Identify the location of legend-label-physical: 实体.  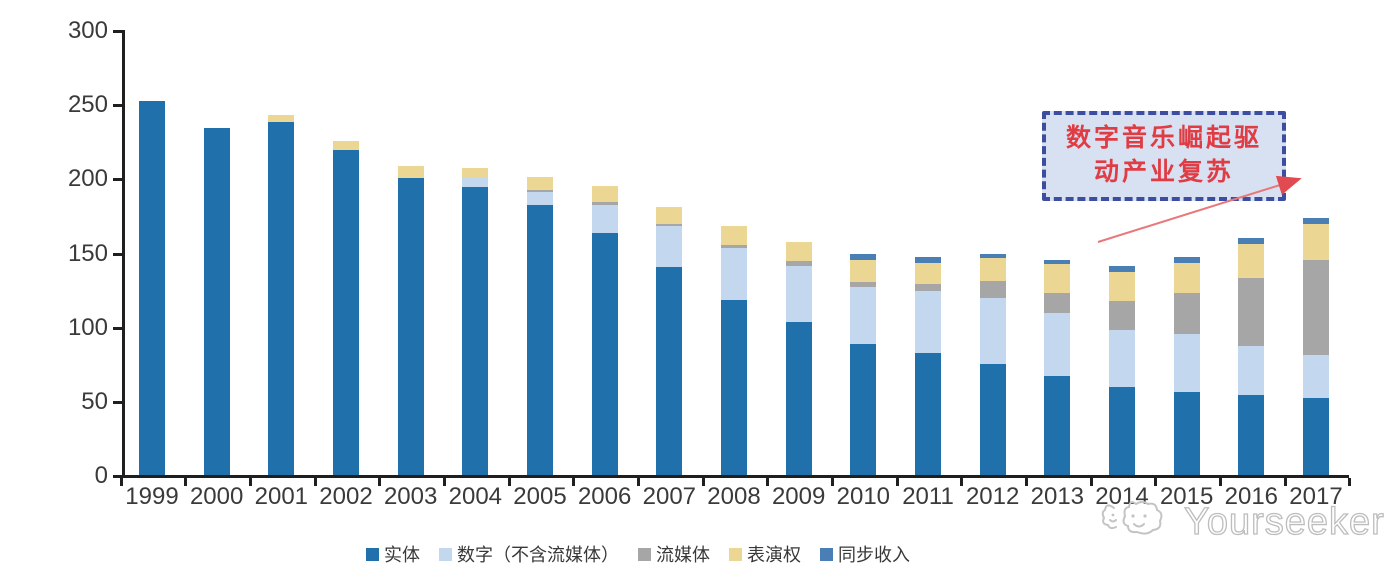
(402, 555).